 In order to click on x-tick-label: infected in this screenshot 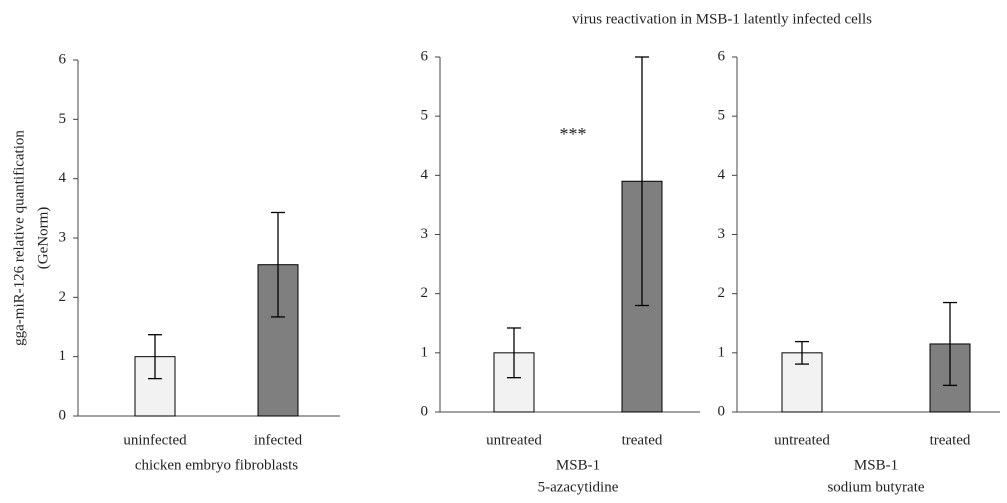, I will do `click(278, 440)`.